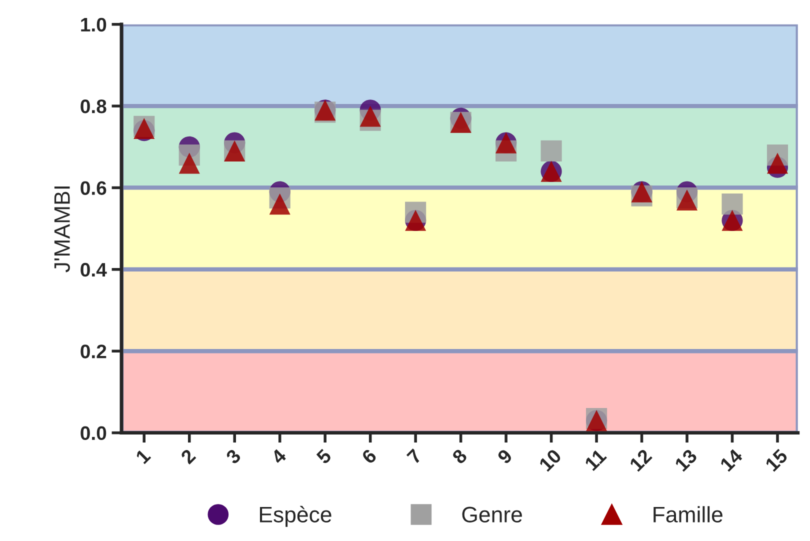 The height and width of the screenshot is (541, 810). I want to click on x-tick-label: 14, so click(732, 460).